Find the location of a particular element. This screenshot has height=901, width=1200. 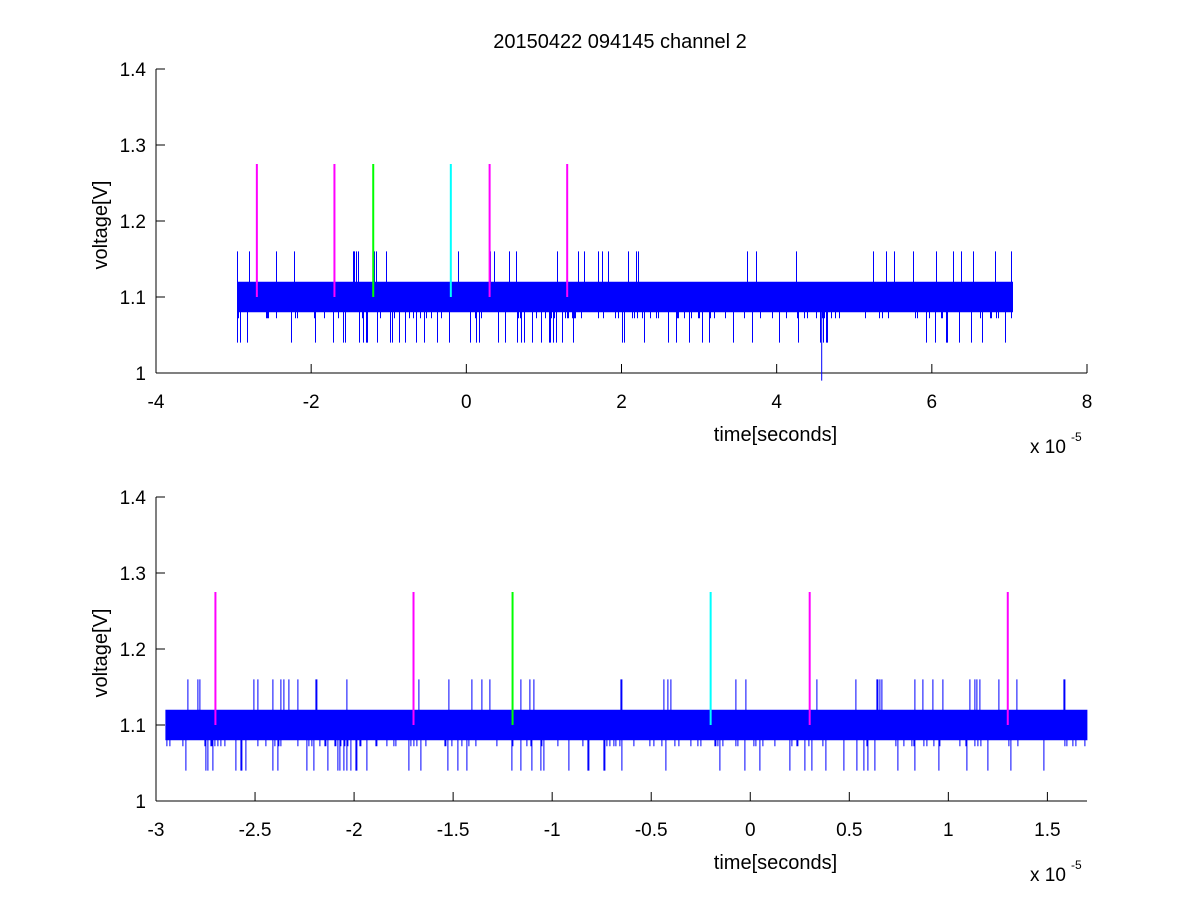

top-x-exponent-label: x 10 is located at coordinates (1048, 447).